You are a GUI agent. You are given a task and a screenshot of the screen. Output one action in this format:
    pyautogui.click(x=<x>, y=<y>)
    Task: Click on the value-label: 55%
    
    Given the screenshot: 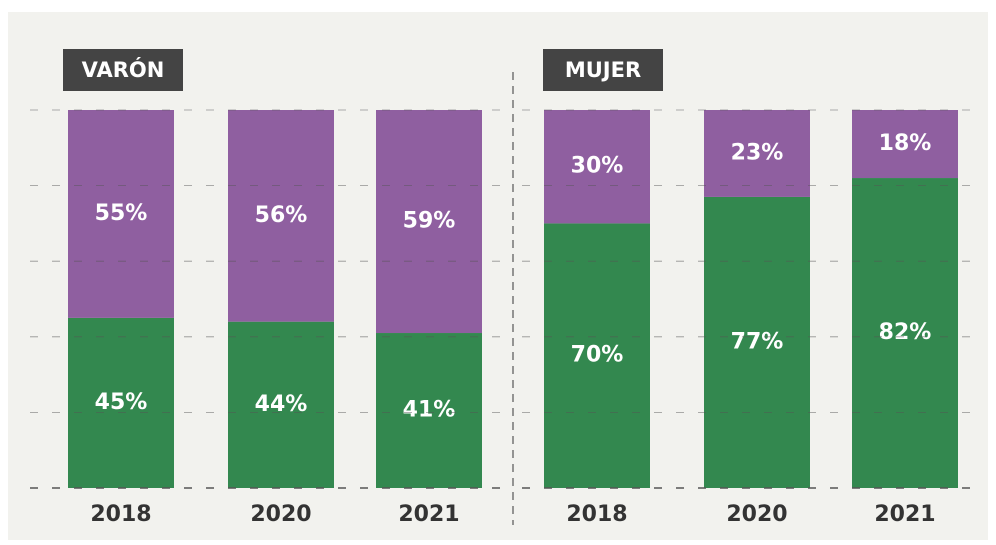 What is the action you would take?
    pyautogui.click(x=121, y=213)
    